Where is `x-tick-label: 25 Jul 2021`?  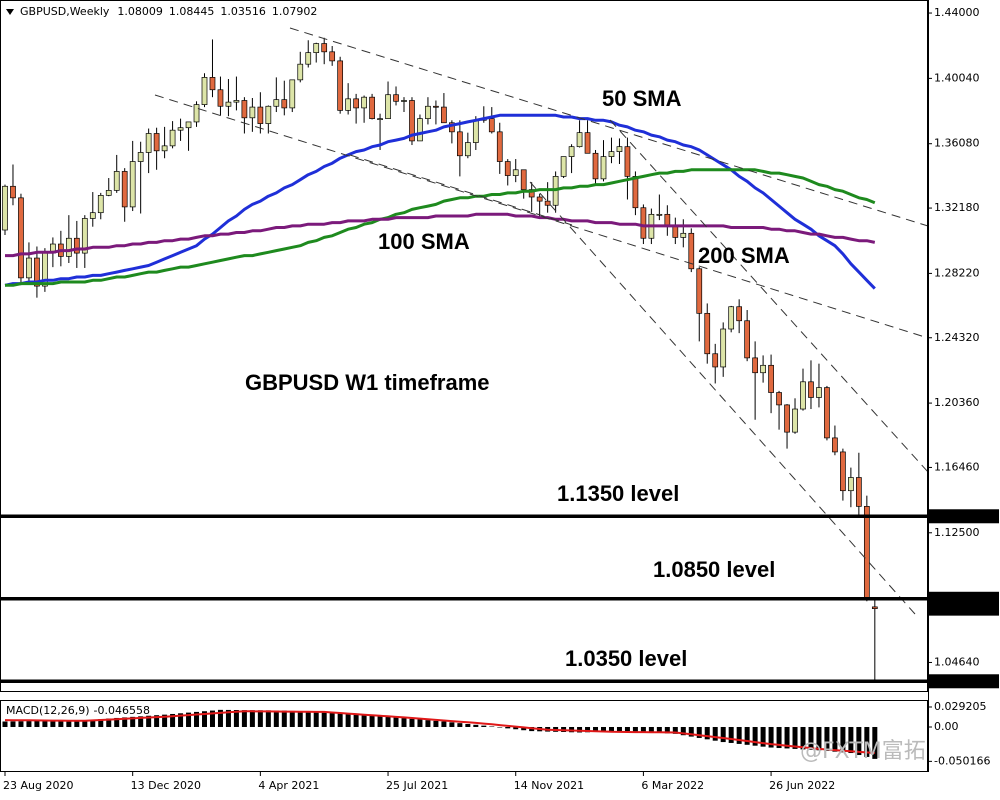 x-tick-label: 25 Jul 2021 is located at coordinates (417, 785).